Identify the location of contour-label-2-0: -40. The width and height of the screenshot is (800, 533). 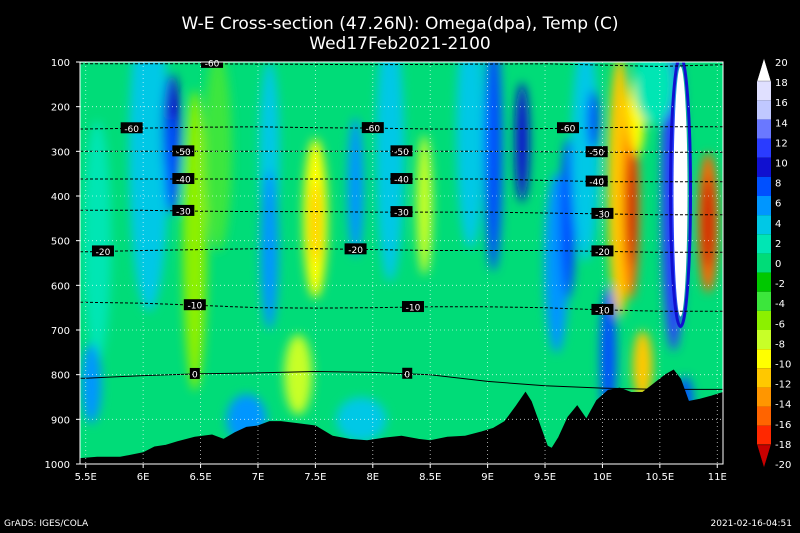
(183, 179).